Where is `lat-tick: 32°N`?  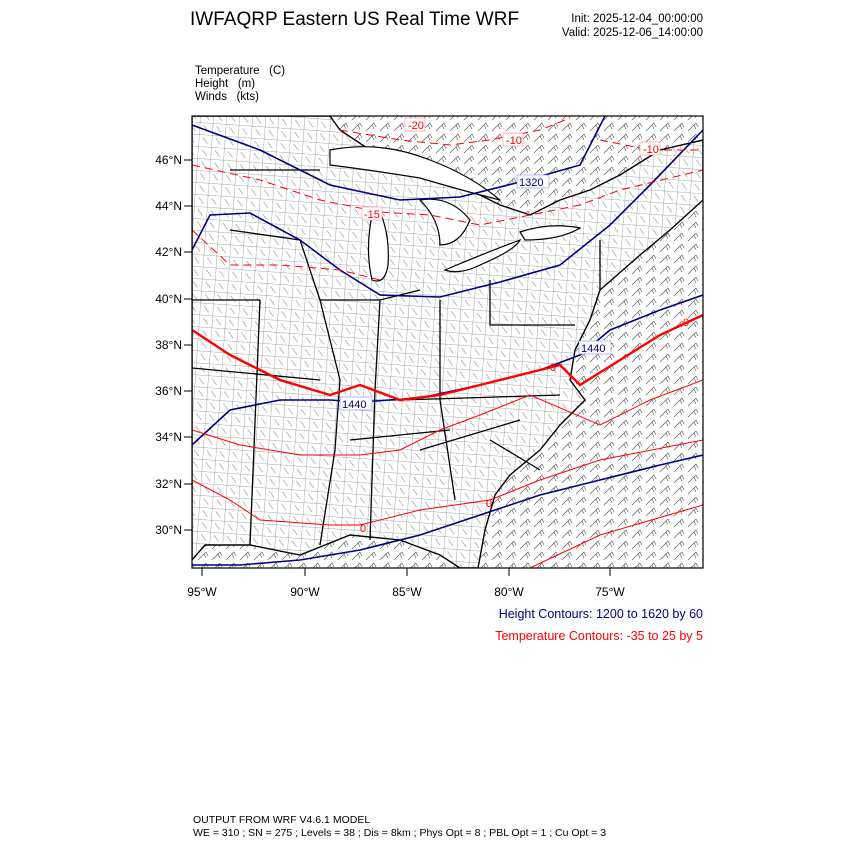 lat-tick: 32°N is located at coordinates (168, 484).